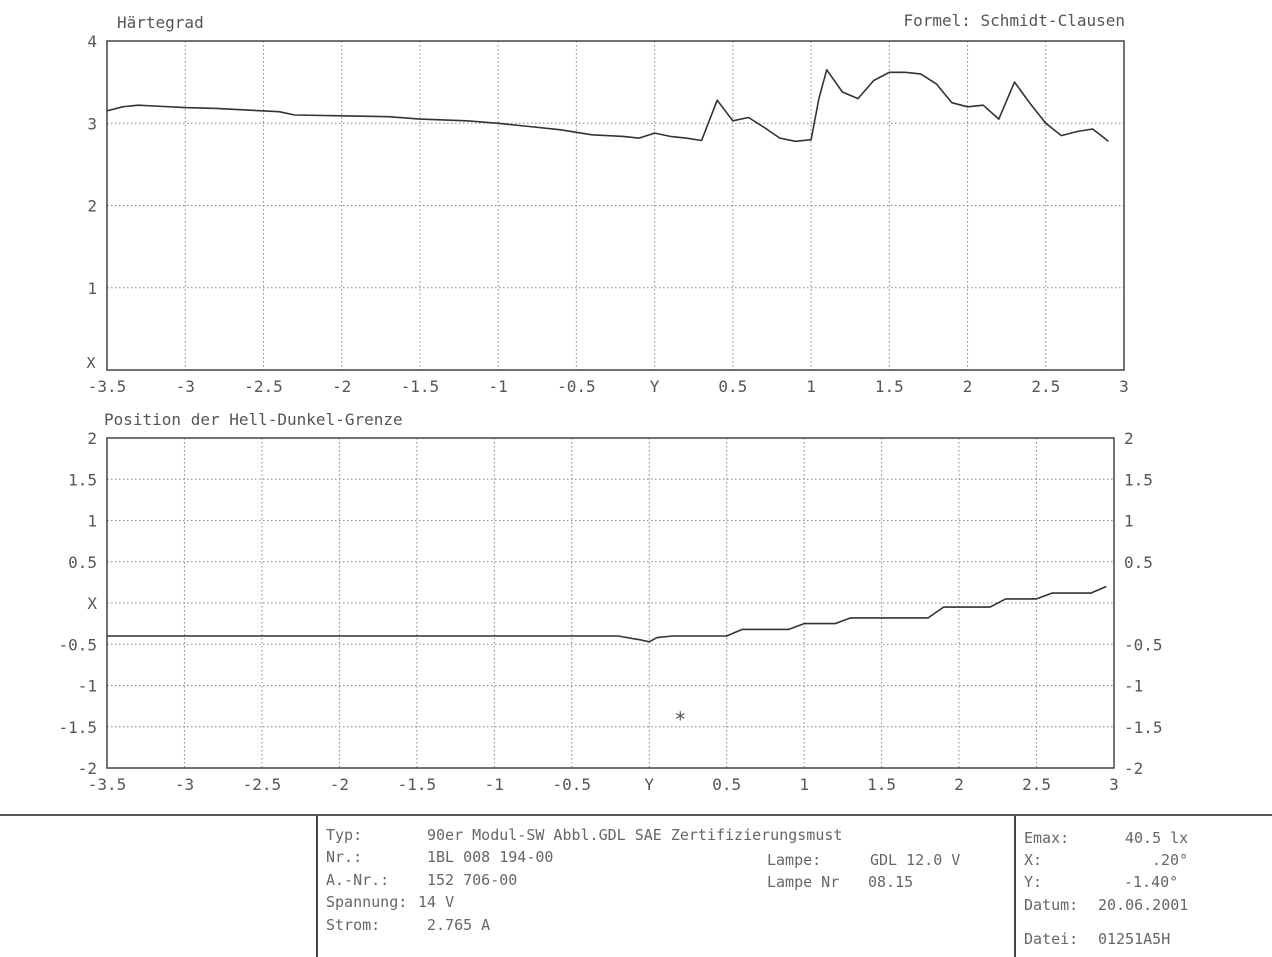 The image size is (1272, 957). I want to click on nr-value: 1BL 008 194-00, so click(490, 857).